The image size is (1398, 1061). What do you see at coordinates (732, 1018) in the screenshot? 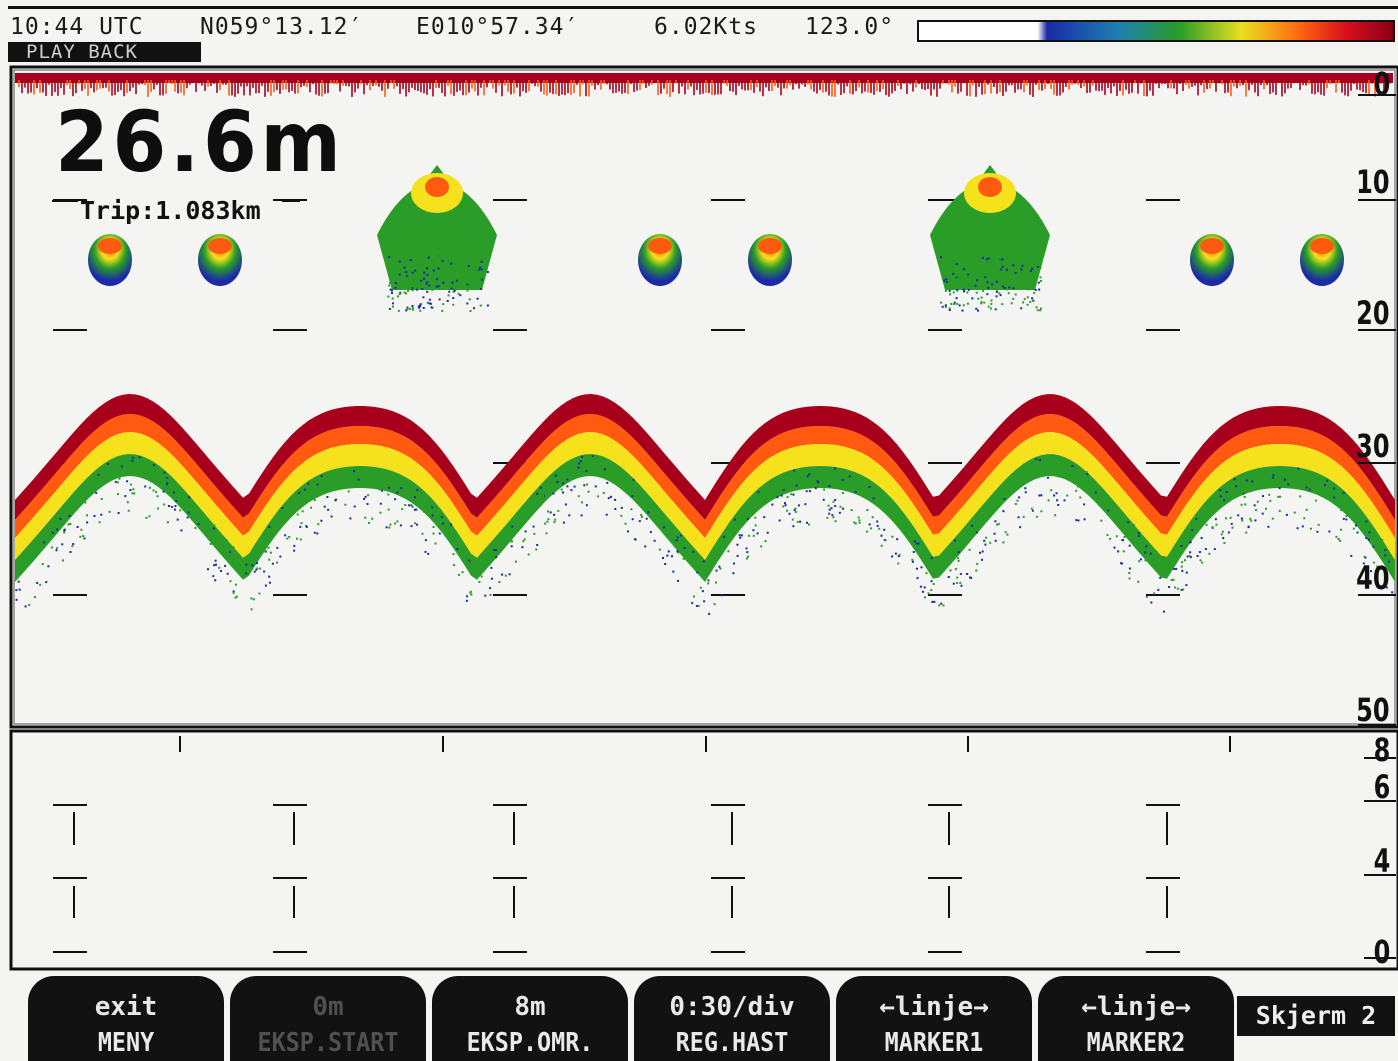
I see `softkey-reg-hast: 0:30/div REG.HAST` at bounding box center [732, 1018].